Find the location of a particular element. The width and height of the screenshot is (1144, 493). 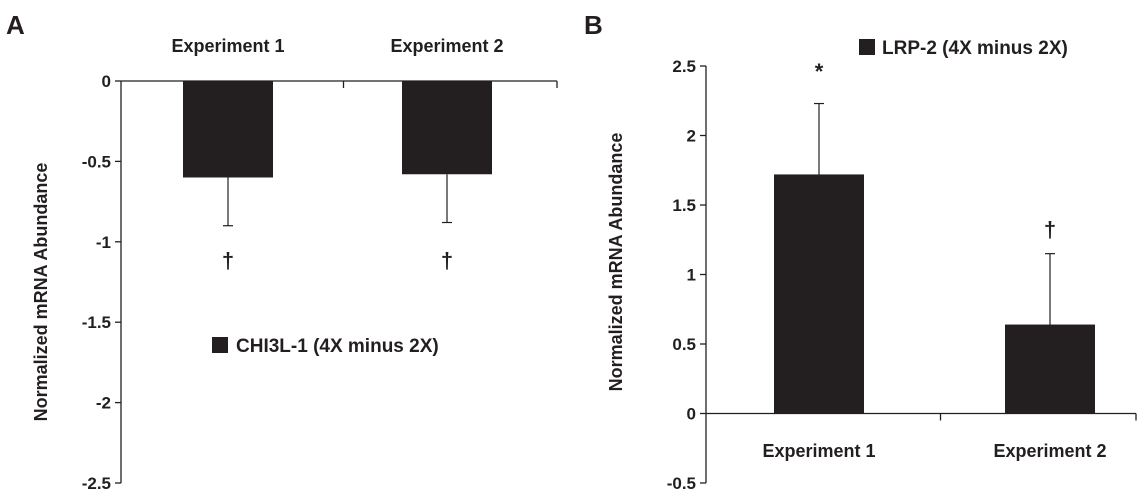

panel-b-y-tick-label: 0 is located at coordinates (691, 414).